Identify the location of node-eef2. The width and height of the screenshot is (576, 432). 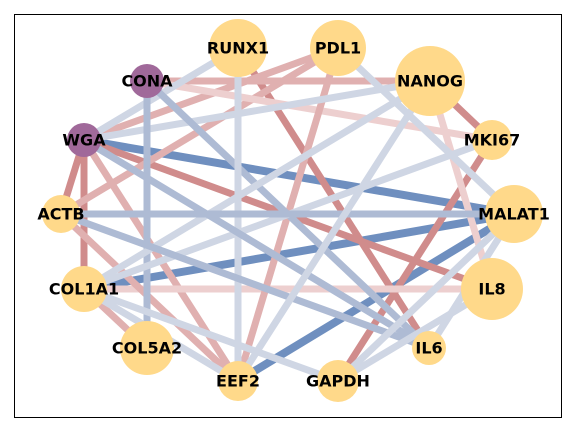
(238, 381).